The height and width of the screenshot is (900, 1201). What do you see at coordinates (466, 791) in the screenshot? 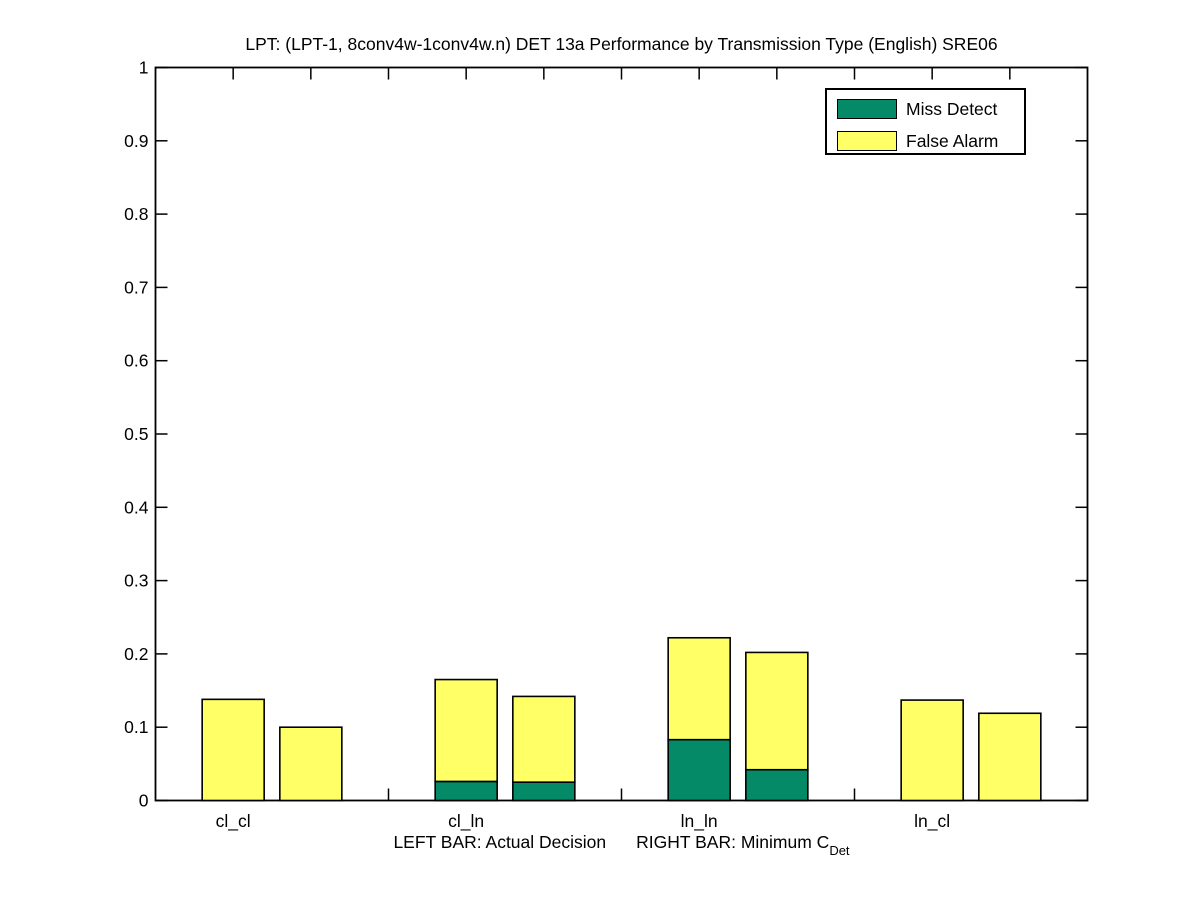
I see `bar-segment-miss-detect-cl_ln-left` at bounding box center [466, 791].